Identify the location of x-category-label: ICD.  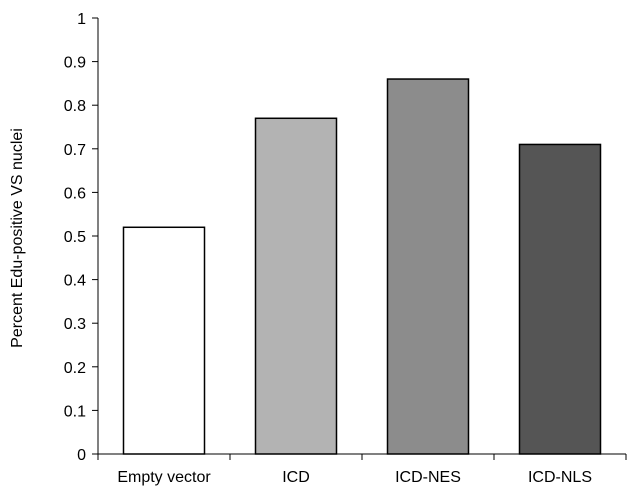
(296, 477).